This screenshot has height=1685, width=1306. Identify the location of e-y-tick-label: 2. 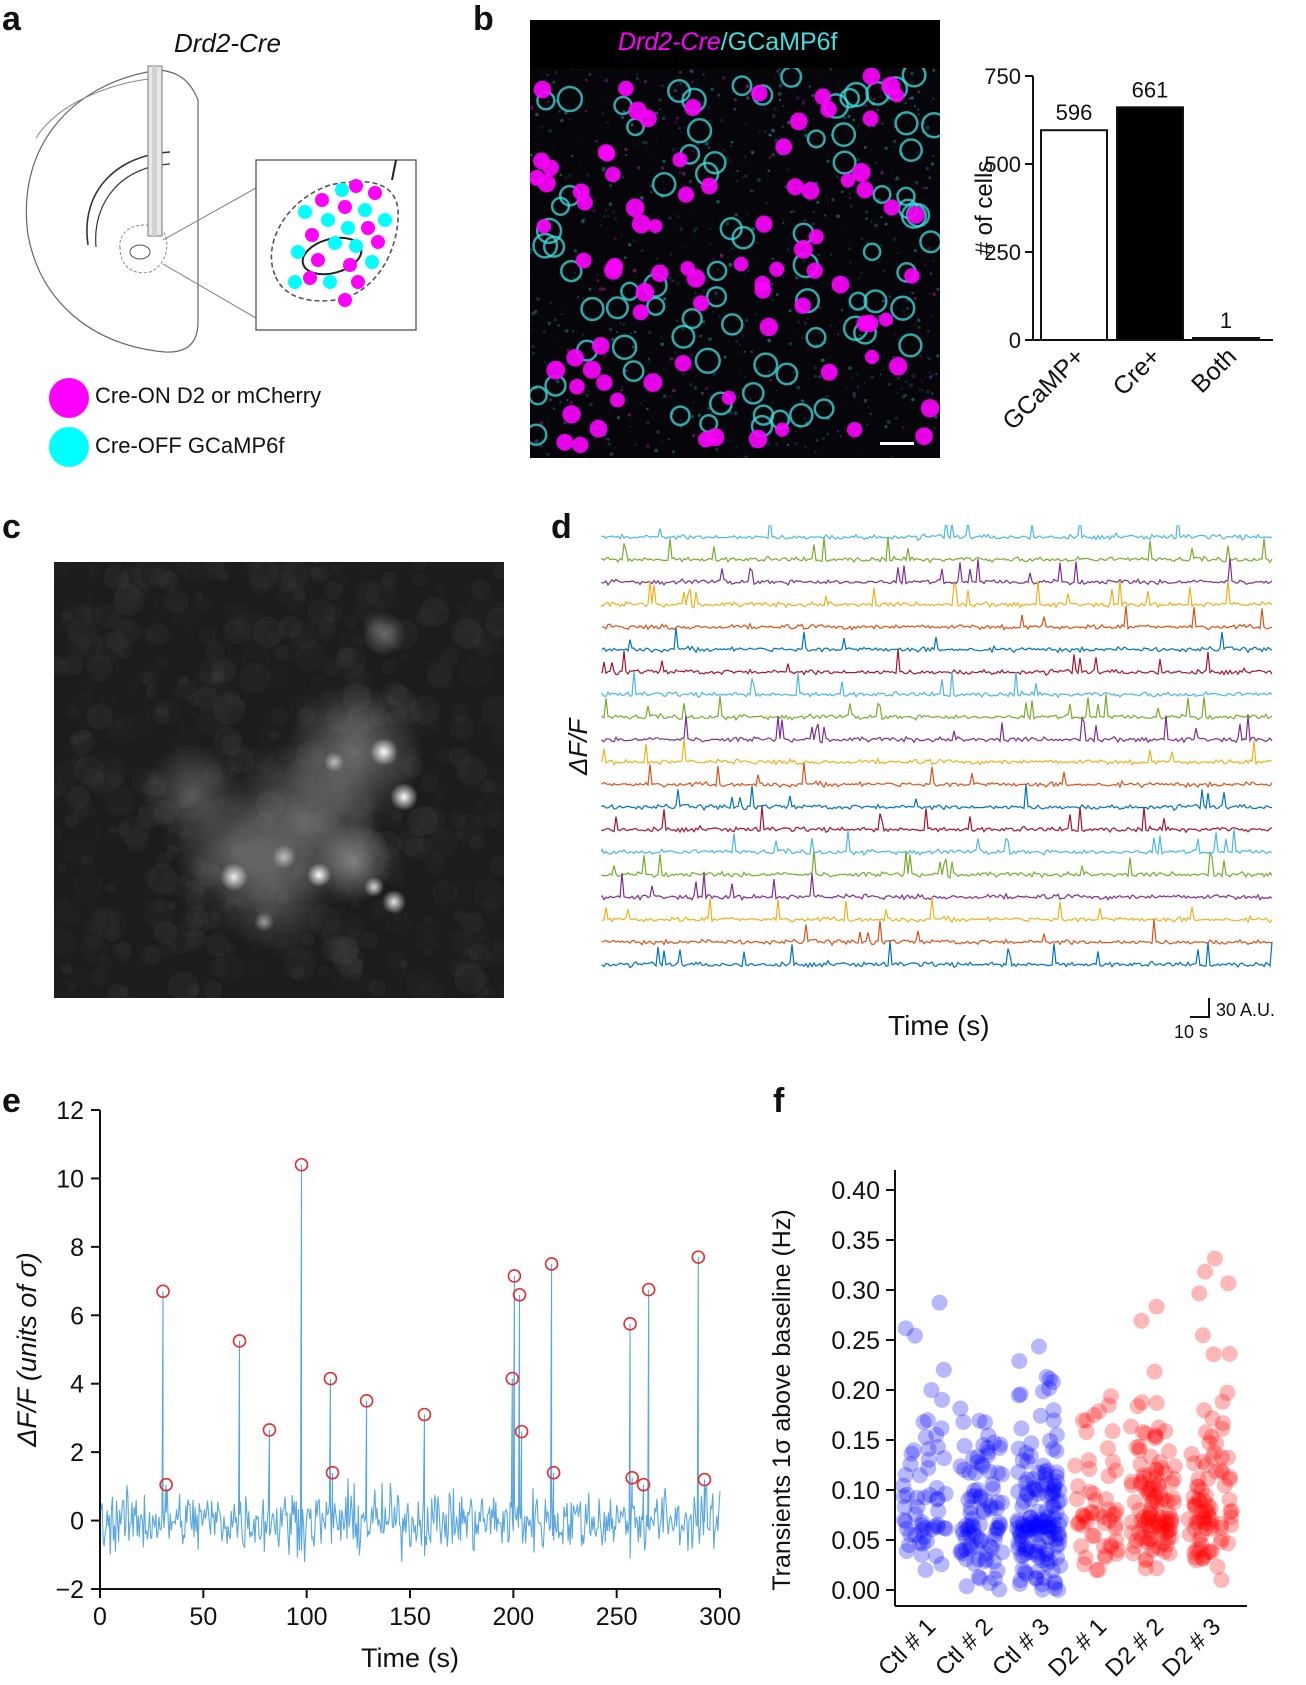
(77, 1453).